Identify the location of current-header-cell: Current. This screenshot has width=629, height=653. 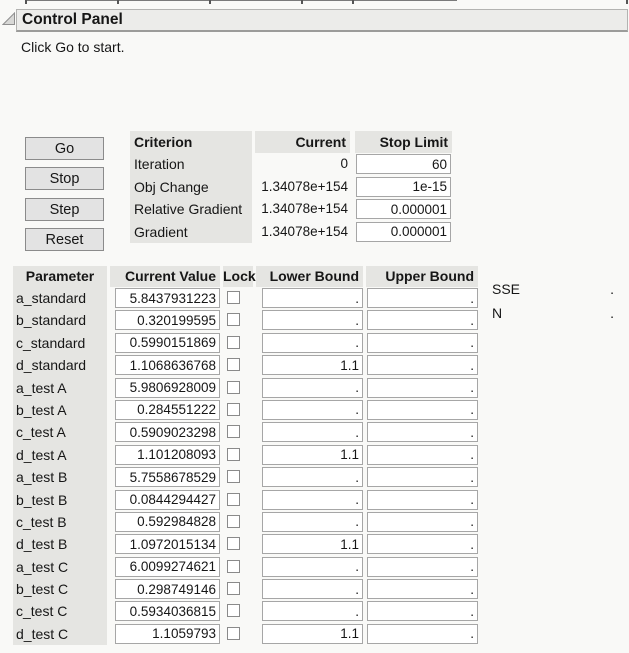
(302, 142).